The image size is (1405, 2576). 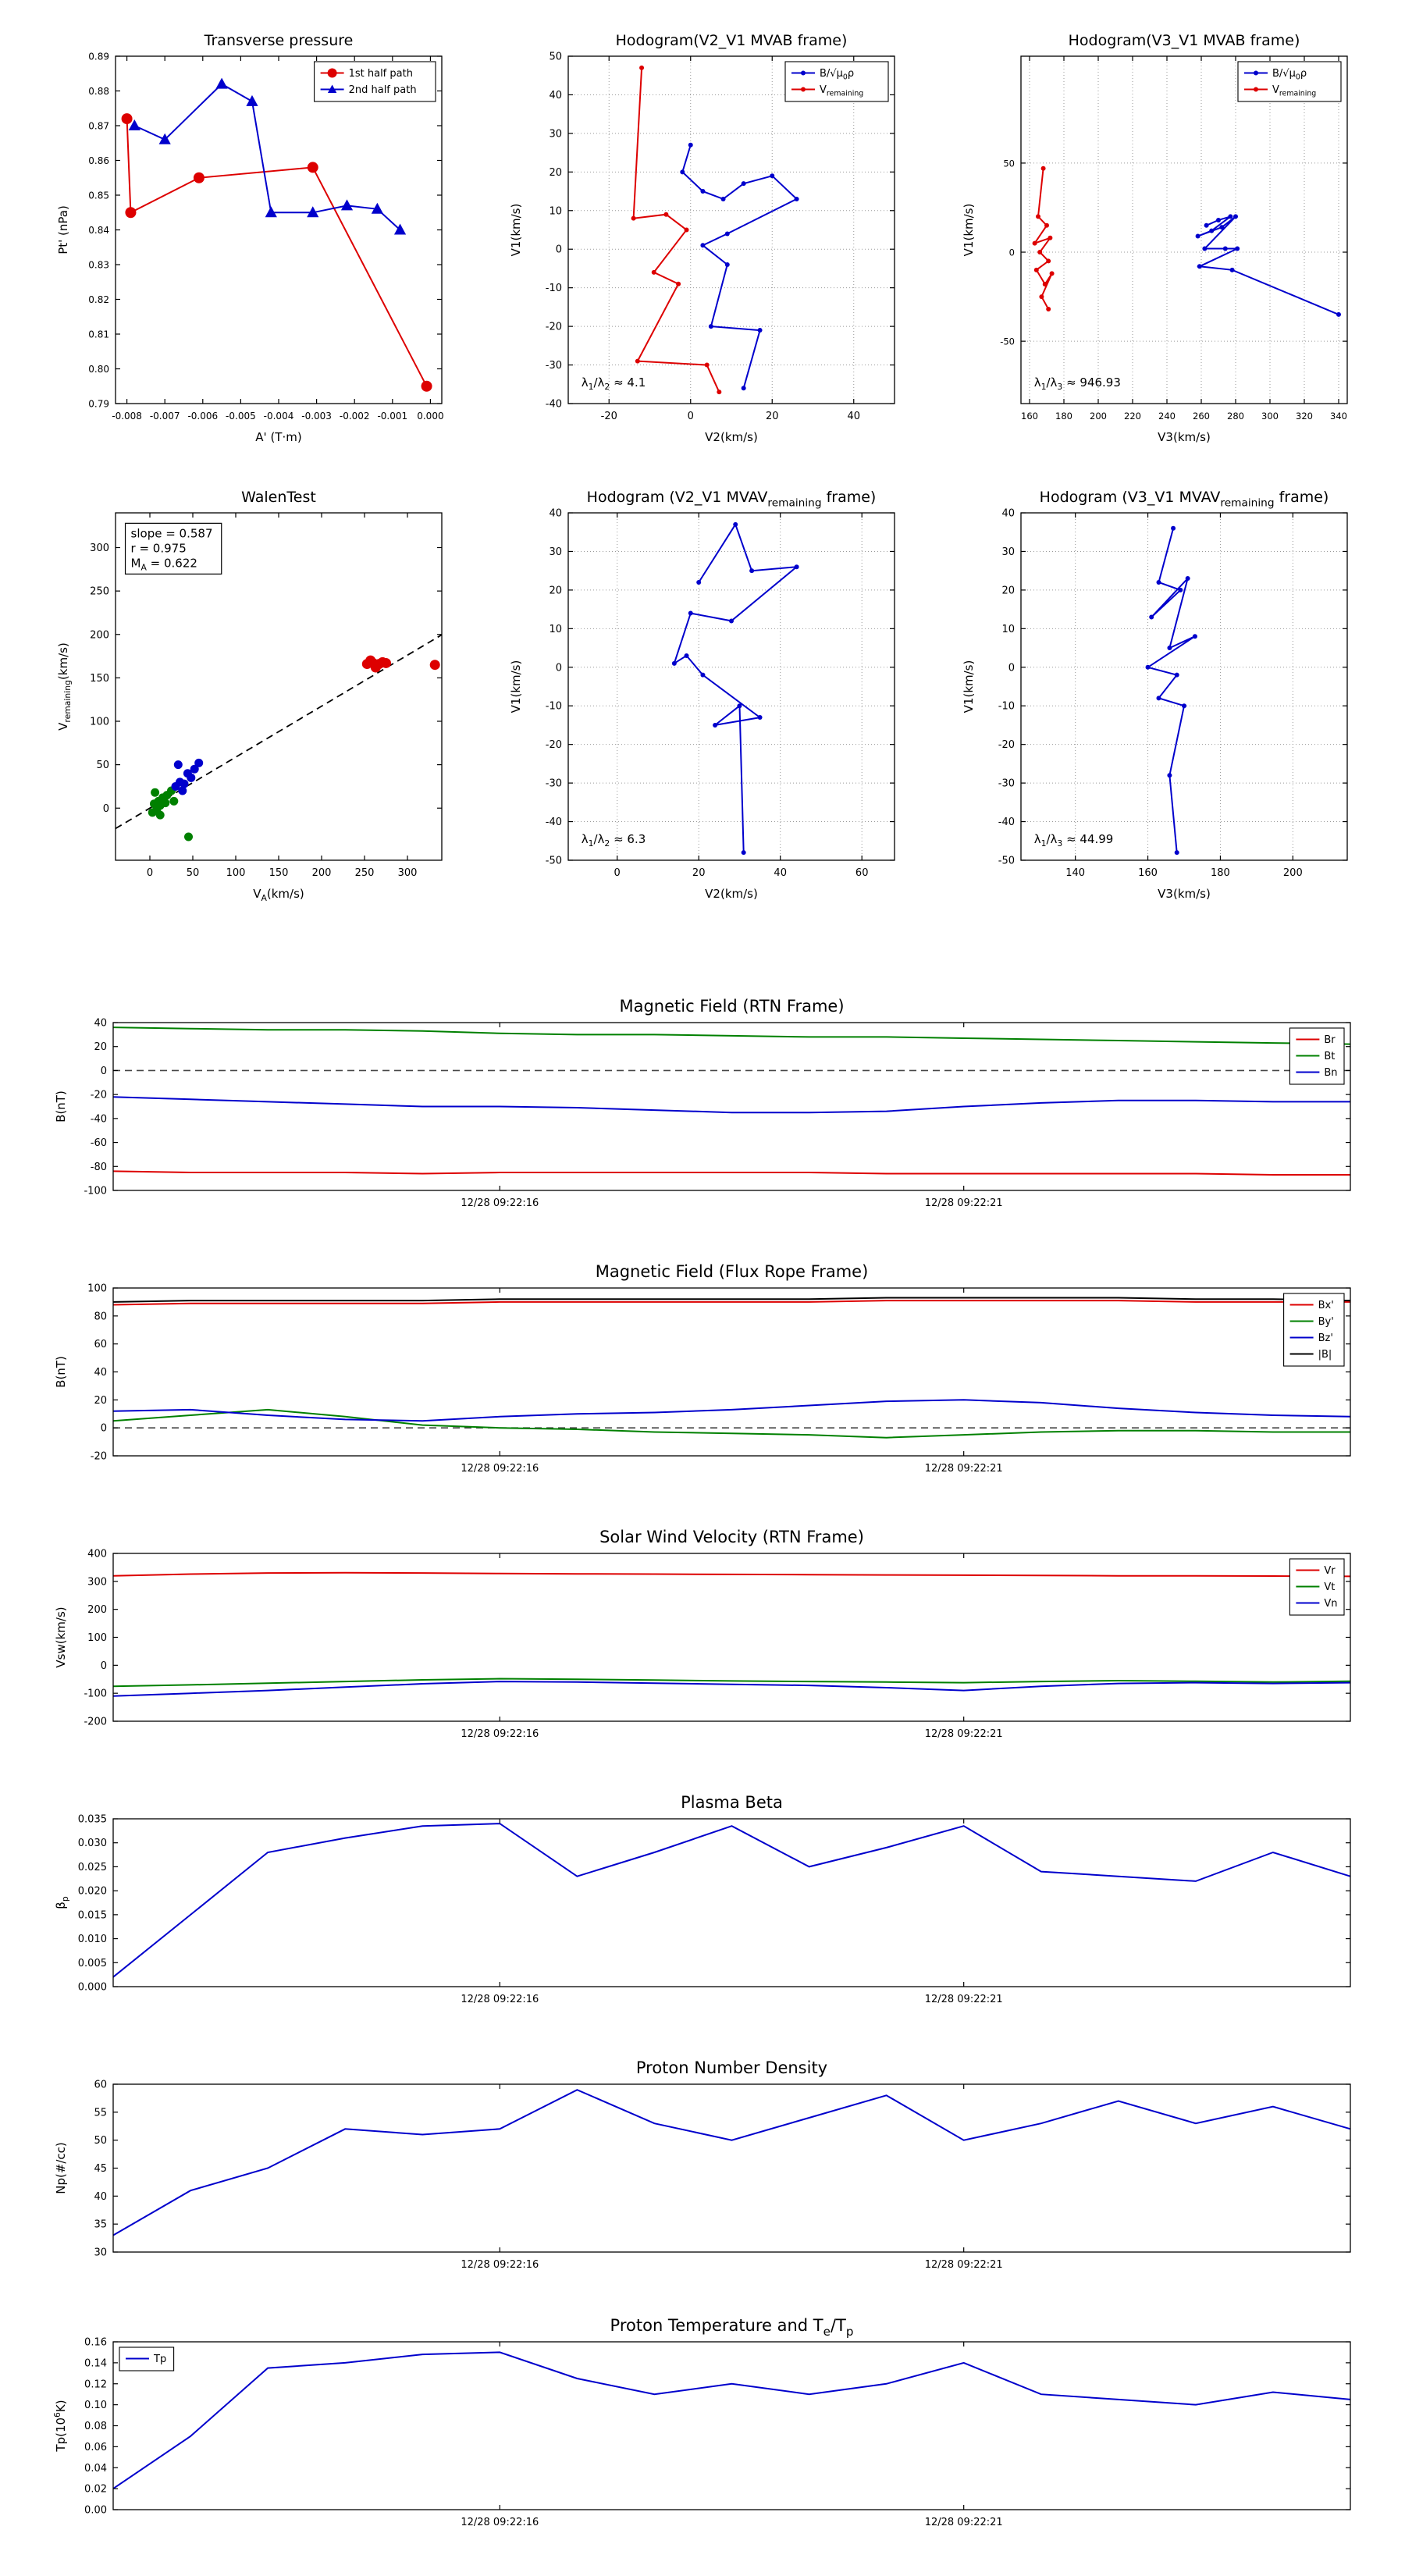 I want to click on series-Vr, so click(x=731, y=1574).